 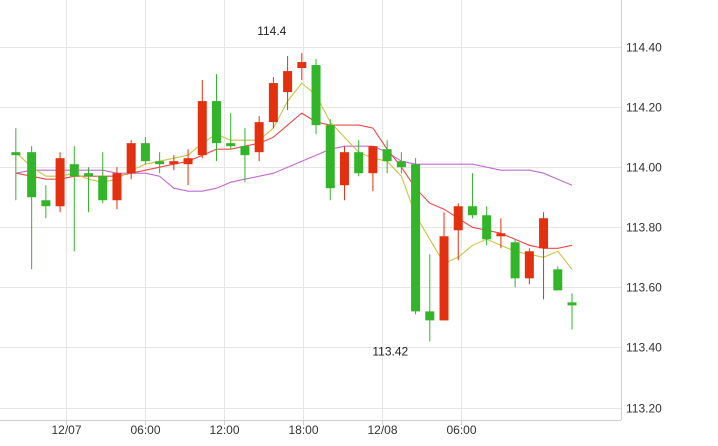 I want to click on price-annotation: 114.4, so click(x=271, y=31).